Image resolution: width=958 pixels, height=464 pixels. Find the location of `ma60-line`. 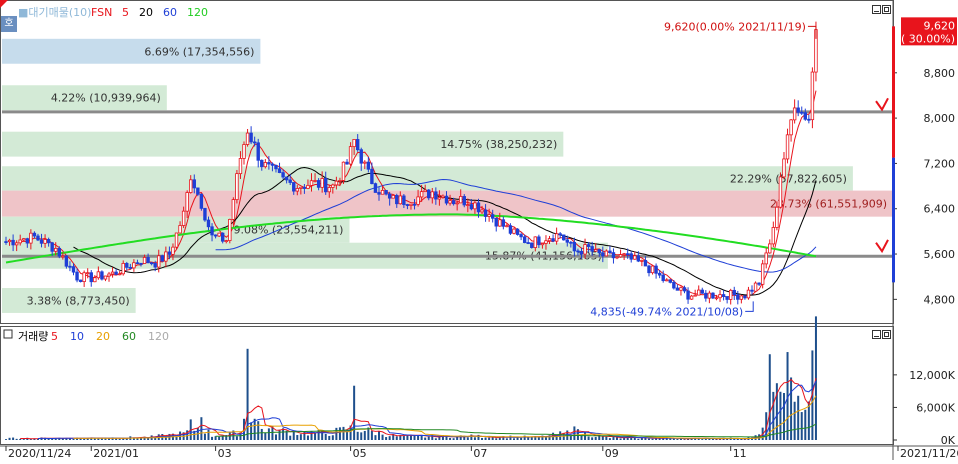

ma60-line is located at coordinates (516, 225).